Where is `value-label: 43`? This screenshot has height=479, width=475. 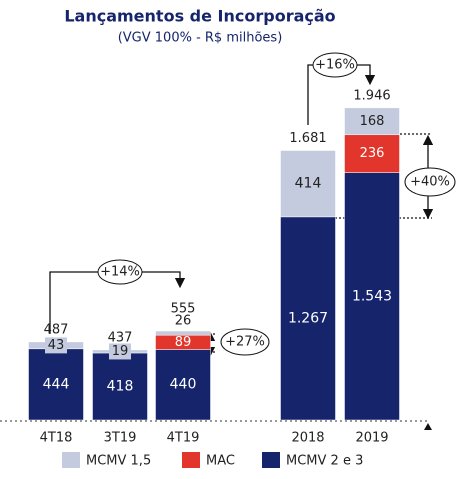
value-label: 43 is located at coordinates (56, 345).